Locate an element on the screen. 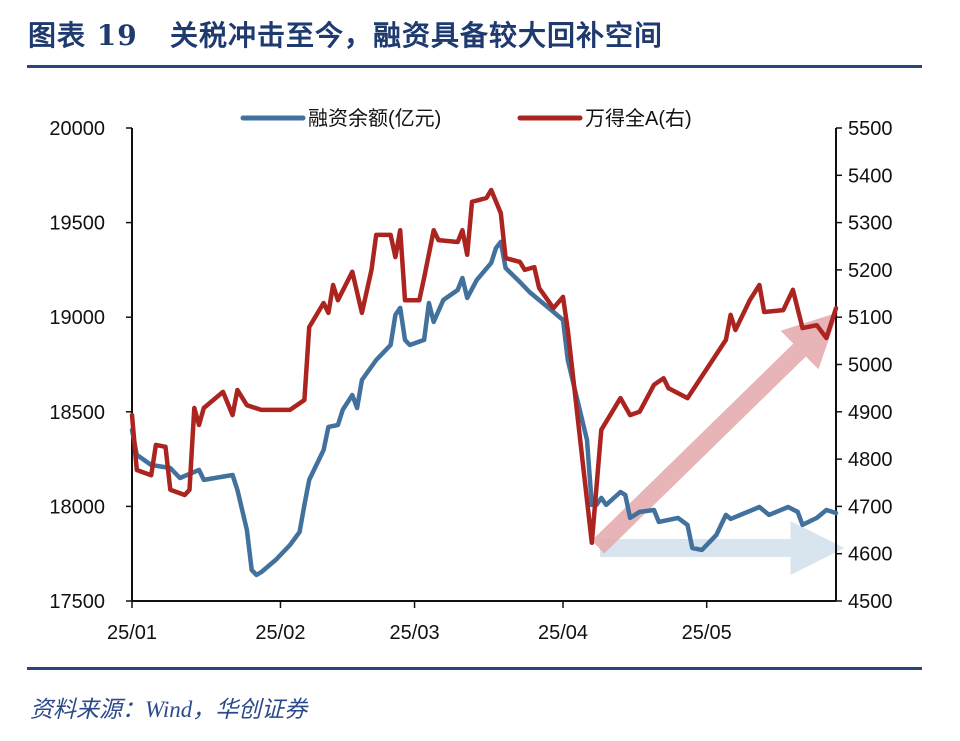 The width and height of the screenshot is (960, 741). right-axis-tick-label: 5100 is located at coordinates (870, 318).